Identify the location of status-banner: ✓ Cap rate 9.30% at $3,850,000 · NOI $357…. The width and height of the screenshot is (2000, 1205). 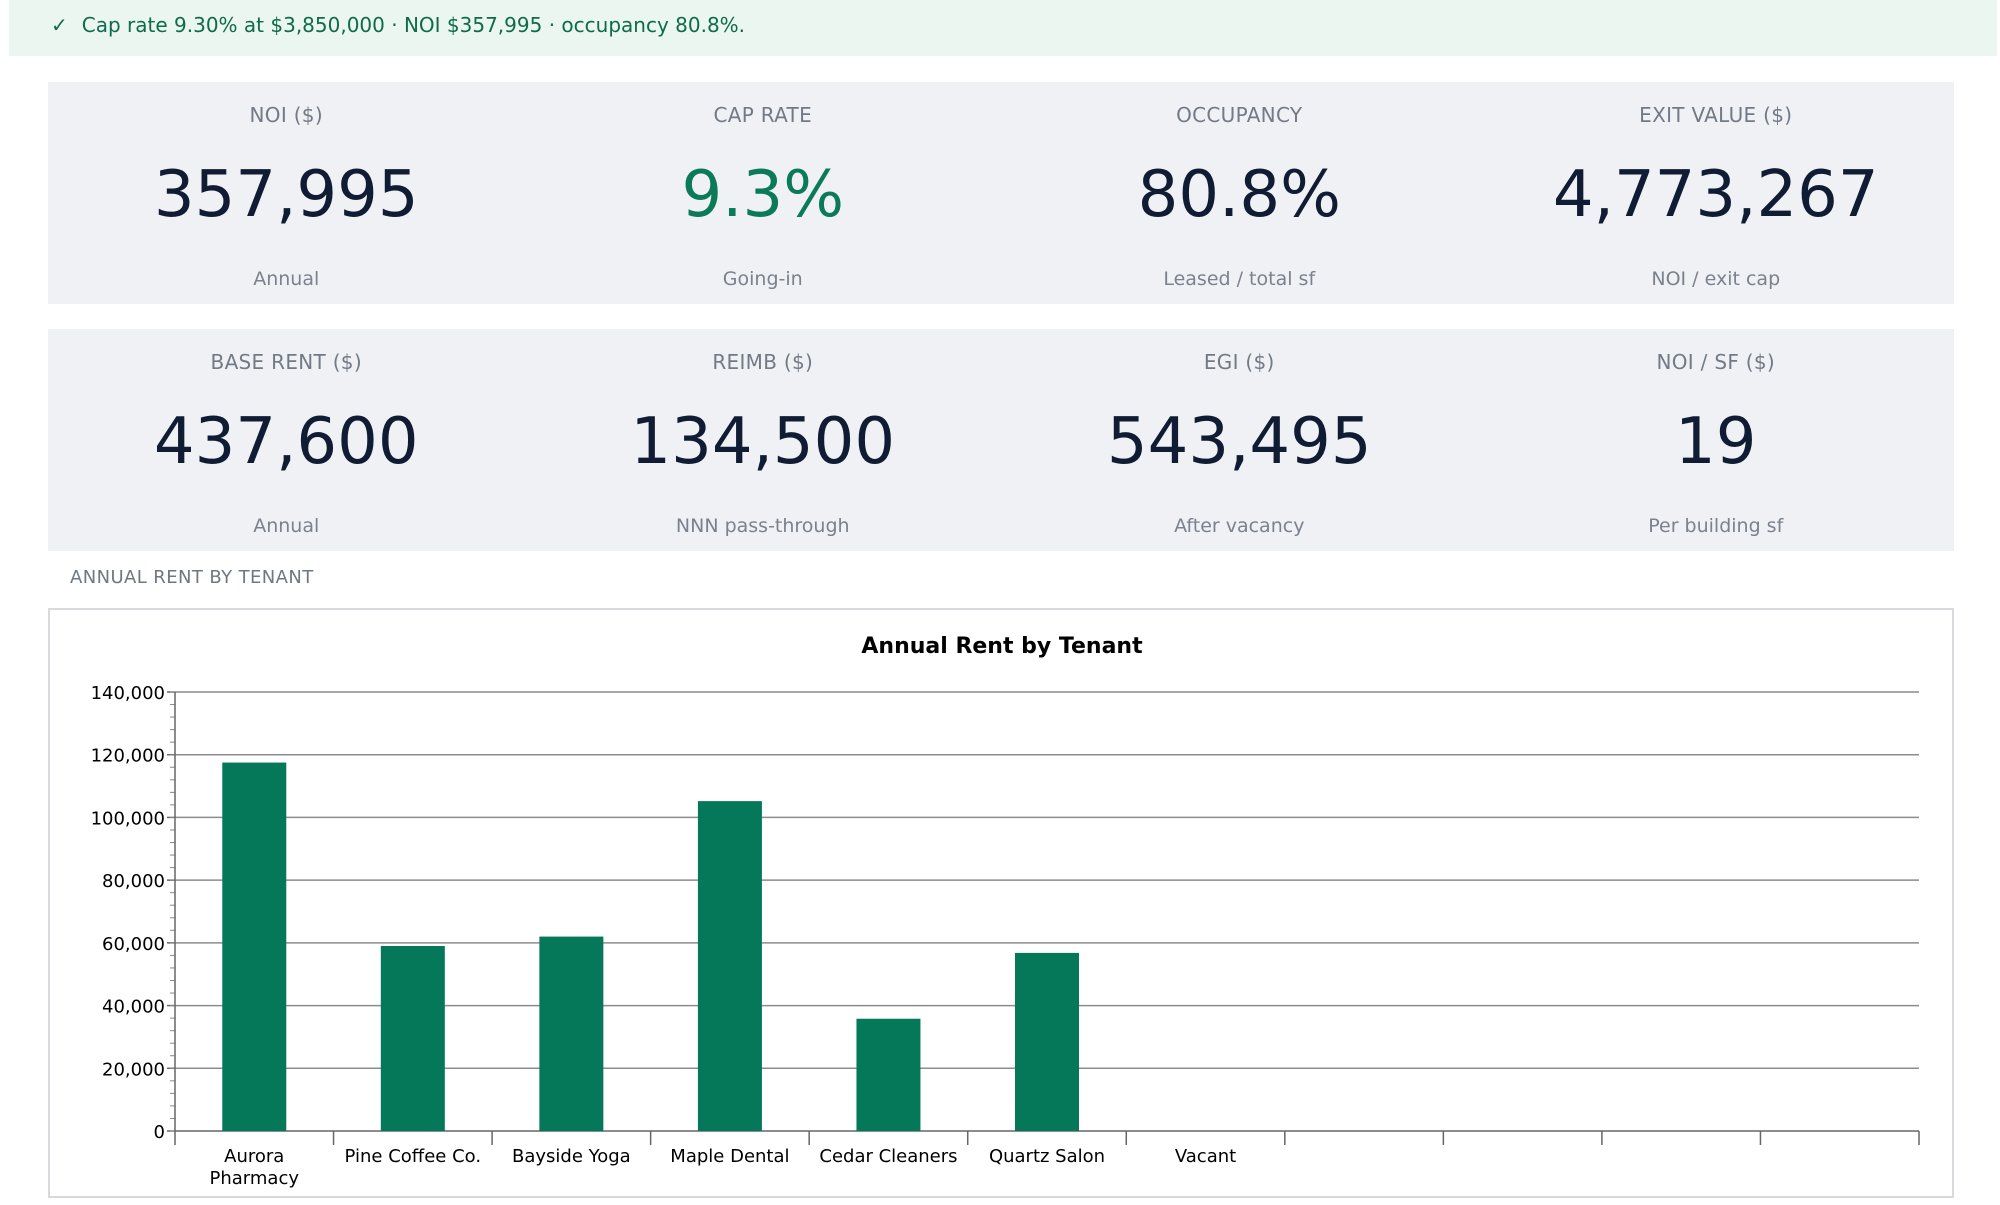
(1003, 28).